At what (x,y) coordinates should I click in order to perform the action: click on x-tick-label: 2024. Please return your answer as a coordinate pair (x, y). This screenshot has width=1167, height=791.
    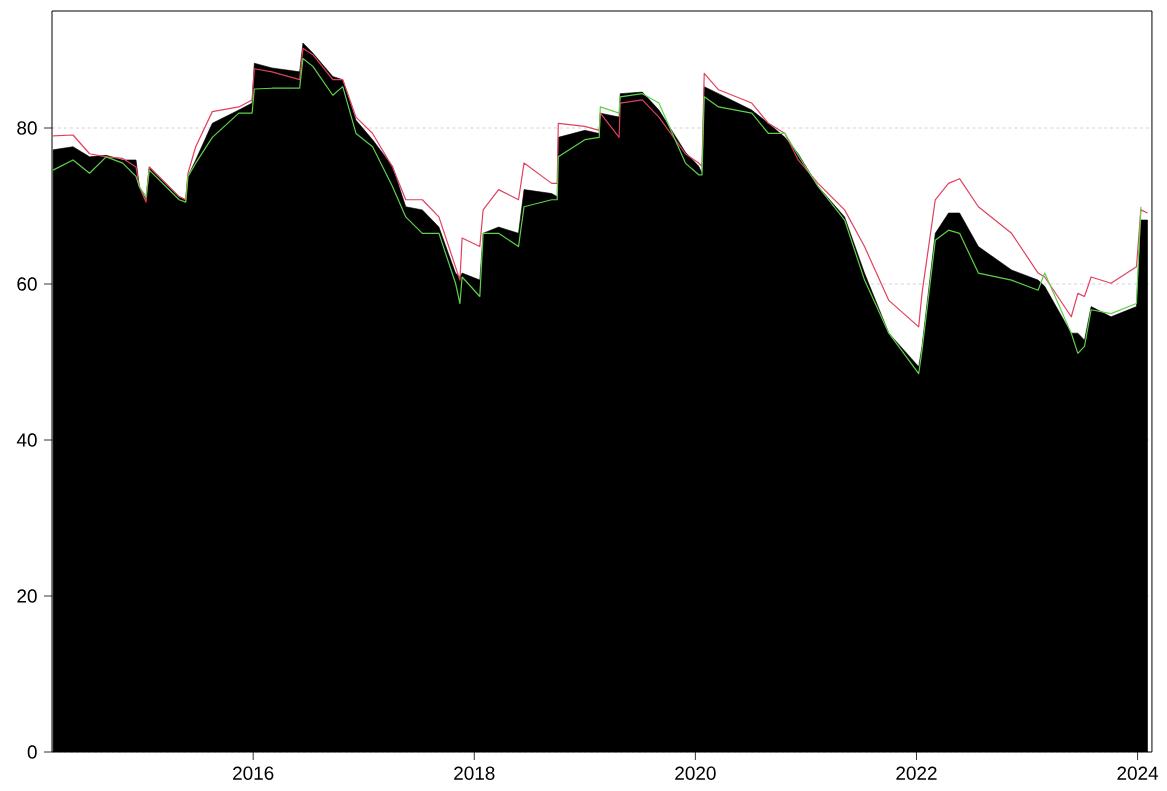
    Looking at the image, I should click on (1138, 773).